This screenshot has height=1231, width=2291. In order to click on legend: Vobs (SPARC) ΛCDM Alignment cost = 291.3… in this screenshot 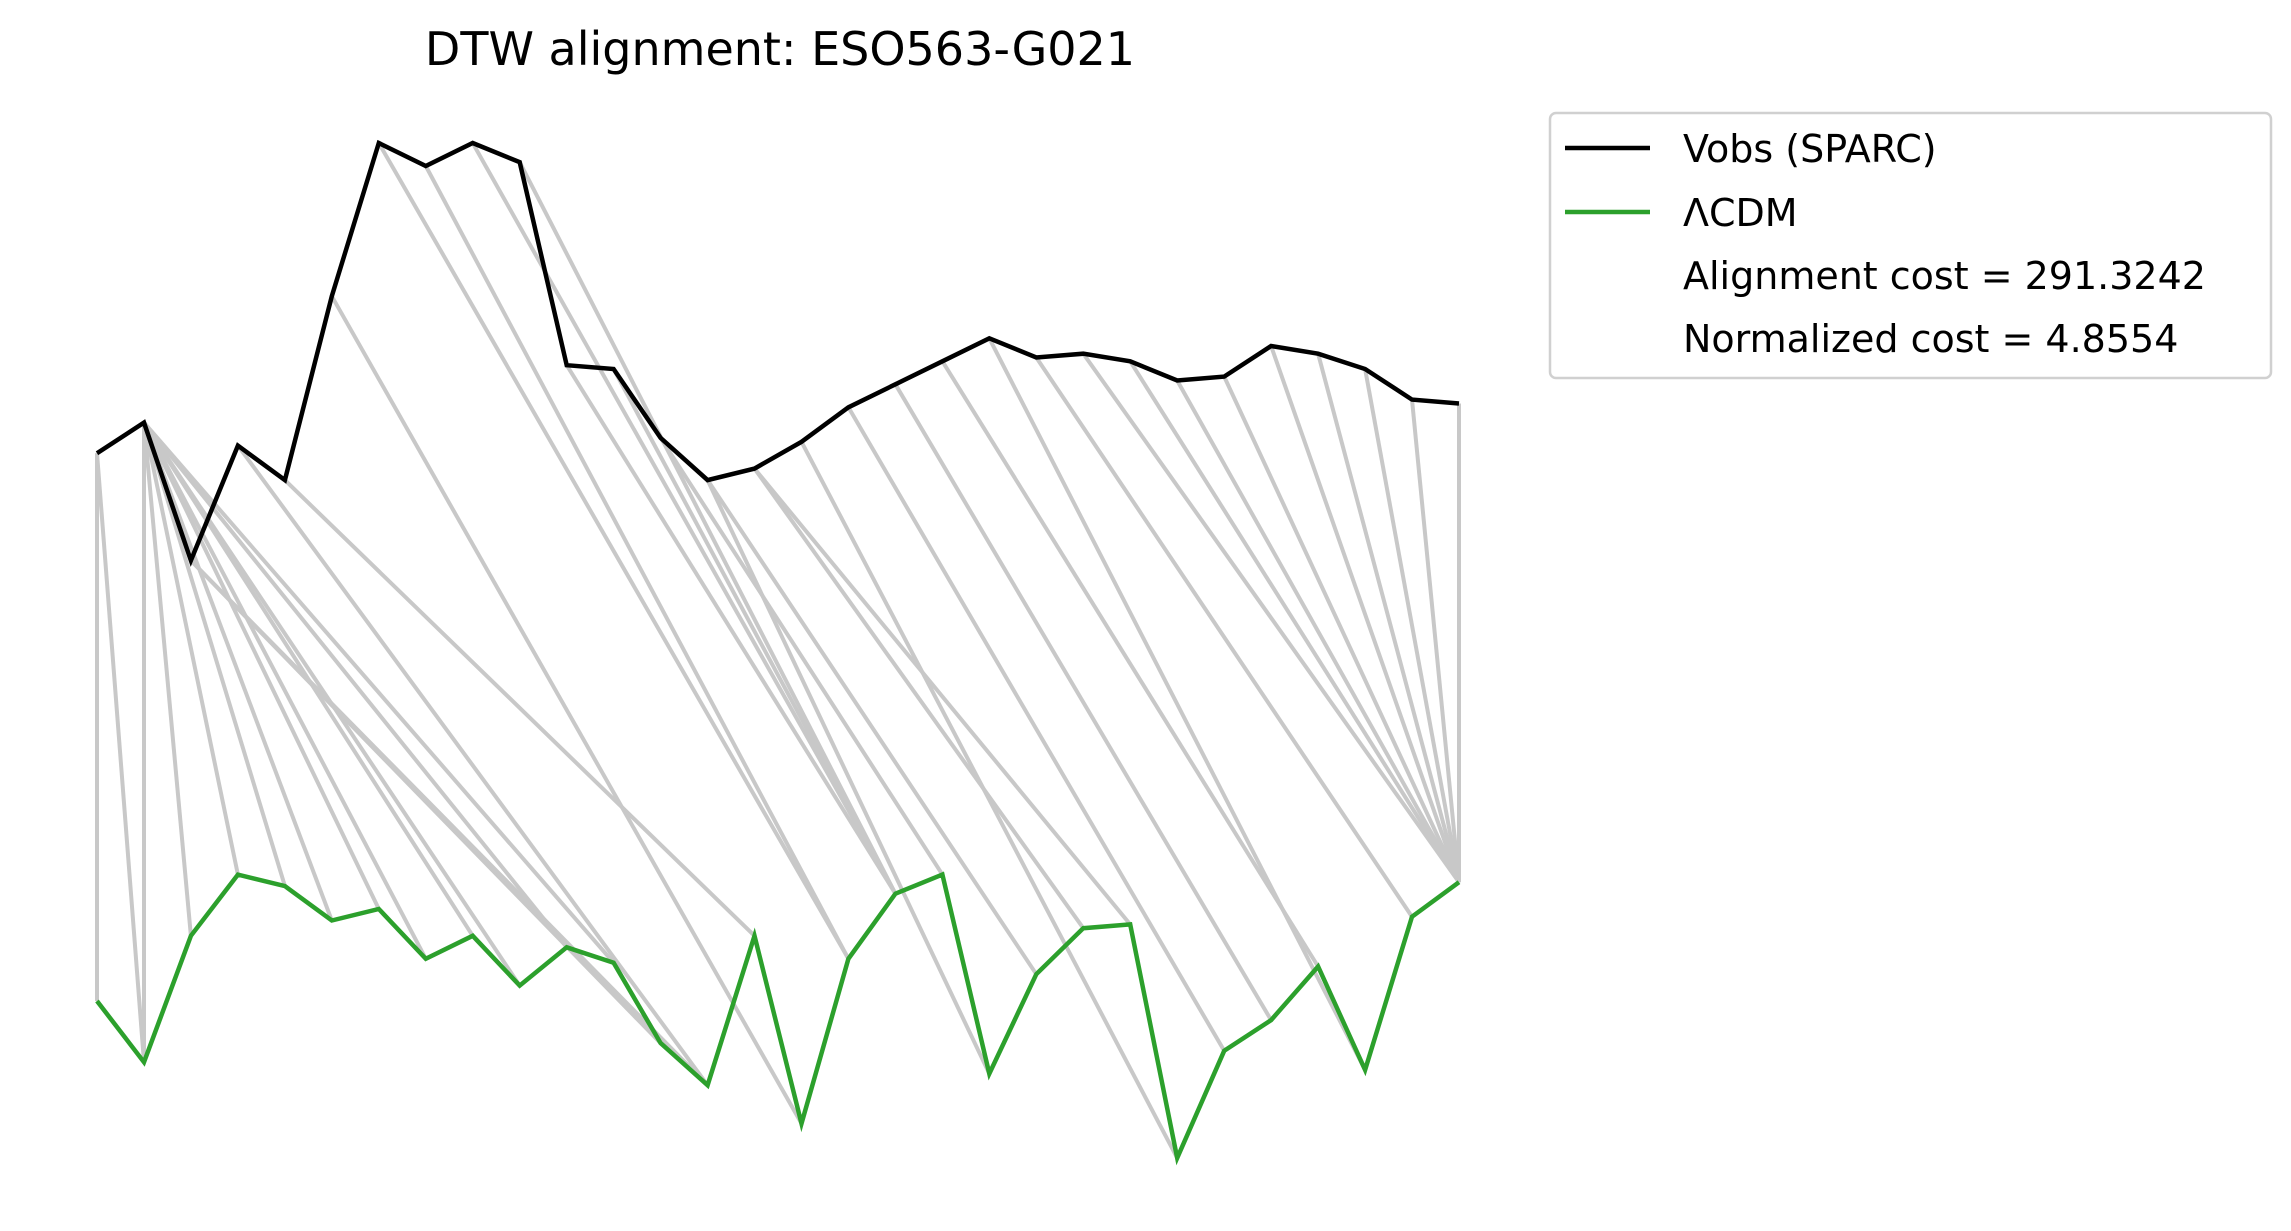, I will do `click(1910, 245)`.